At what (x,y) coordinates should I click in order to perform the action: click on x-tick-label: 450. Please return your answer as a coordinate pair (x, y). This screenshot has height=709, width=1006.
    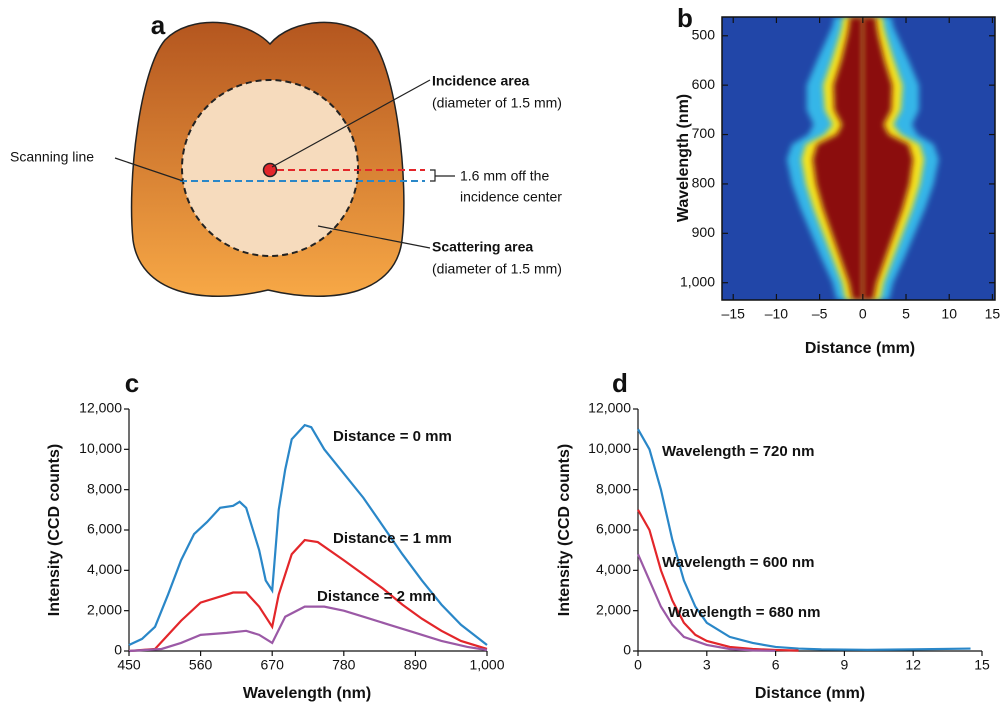
    Looking at the image, I should click on (129, 665).